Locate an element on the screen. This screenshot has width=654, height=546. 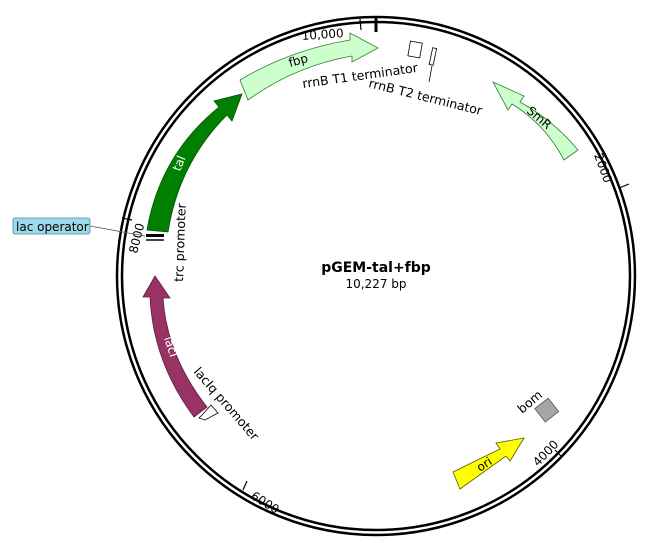
fbp-arrow is located at coordinates (309, 66).